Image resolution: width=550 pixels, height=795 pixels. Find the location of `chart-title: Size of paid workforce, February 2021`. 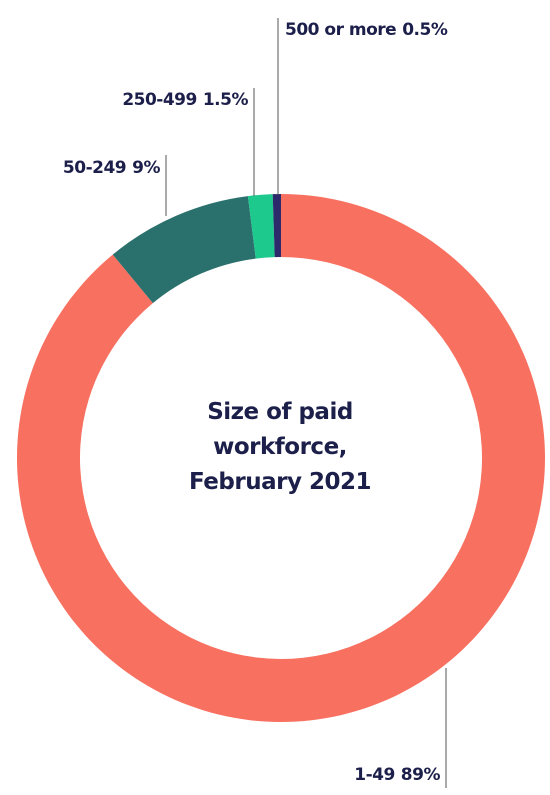

chart-title: Size of paid workforce, February 2021 is located at coordinates (280, 447).